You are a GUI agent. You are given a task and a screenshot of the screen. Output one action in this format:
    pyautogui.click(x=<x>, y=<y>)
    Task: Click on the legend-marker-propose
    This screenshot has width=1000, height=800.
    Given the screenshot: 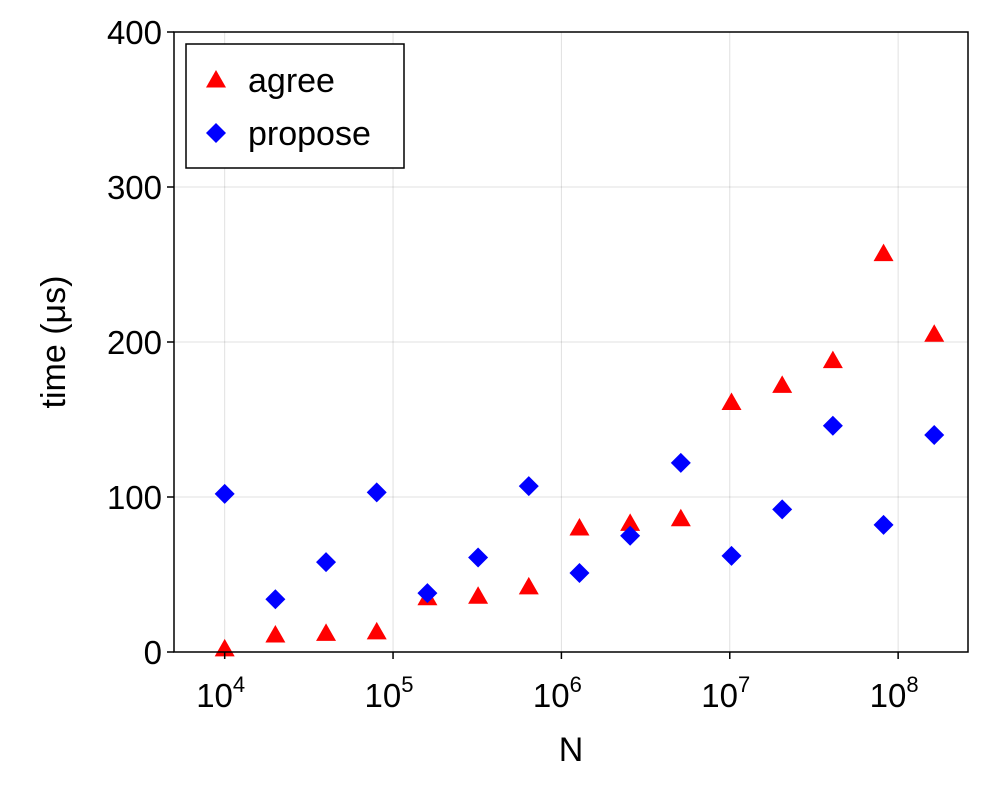 What is the action you would take?
    pyautogui.click(x=216, y=133)
    